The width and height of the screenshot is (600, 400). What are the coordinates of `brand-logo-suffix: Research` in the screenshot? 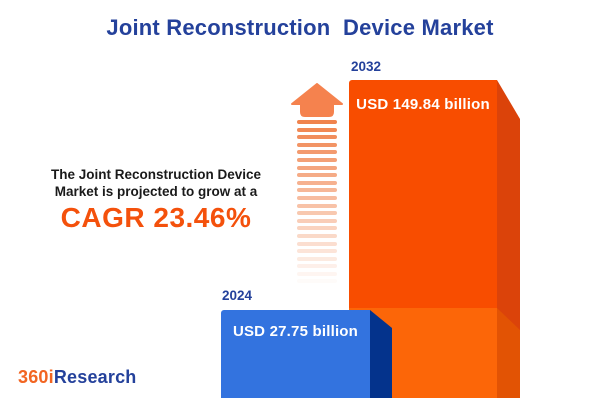 It's located at (95, 377).